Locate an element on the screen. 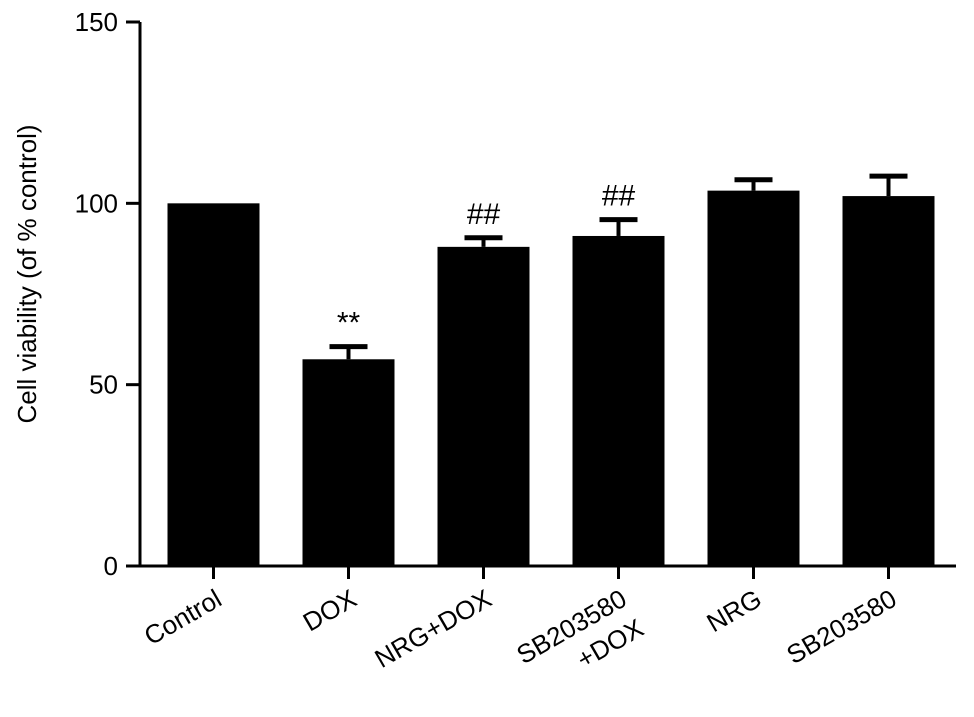 This screenshot has width=974, height=717. y-tick-label: 50 is located at coordinates (103, 385).